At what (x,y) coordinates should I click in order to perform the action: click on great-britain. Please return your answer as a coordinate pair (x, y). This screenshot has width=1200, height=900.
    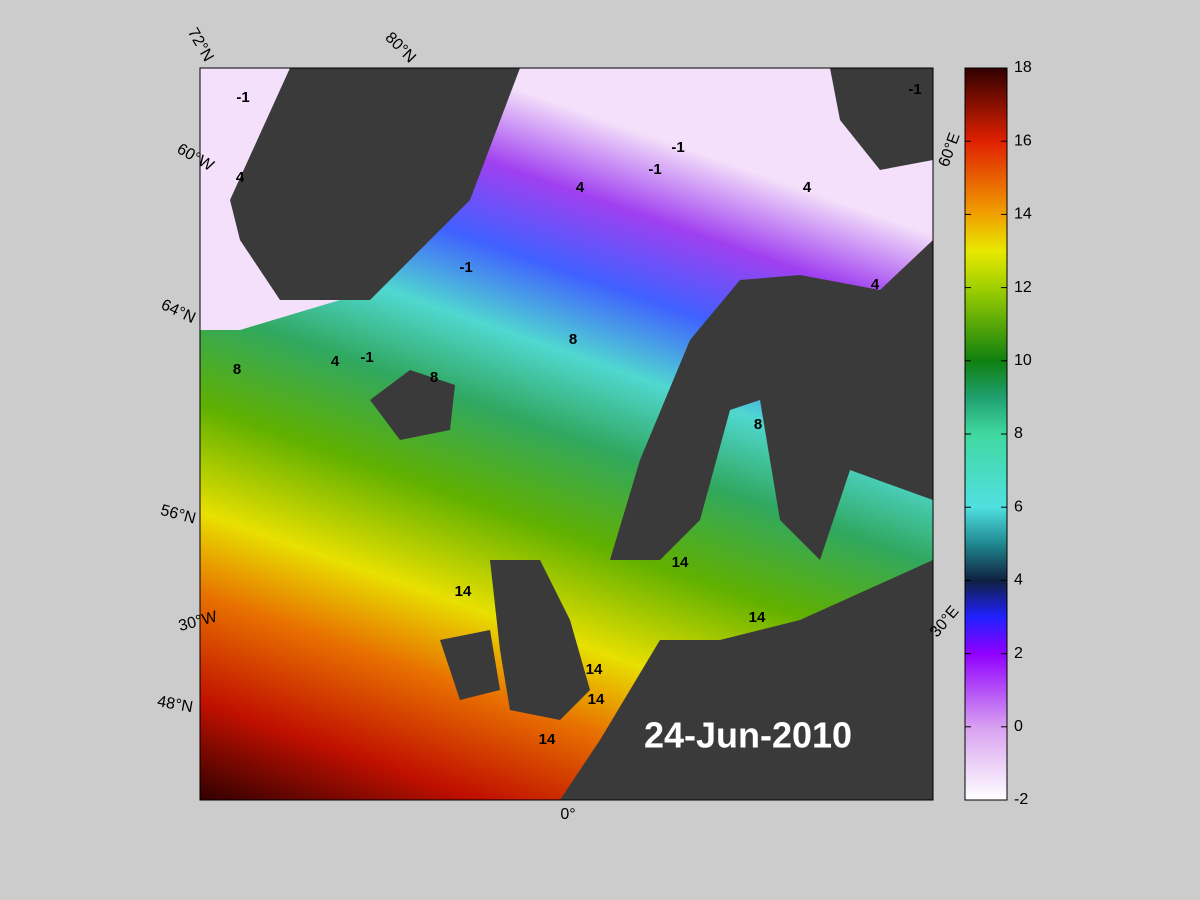
    Looking at the image, I should click on (540, 640).